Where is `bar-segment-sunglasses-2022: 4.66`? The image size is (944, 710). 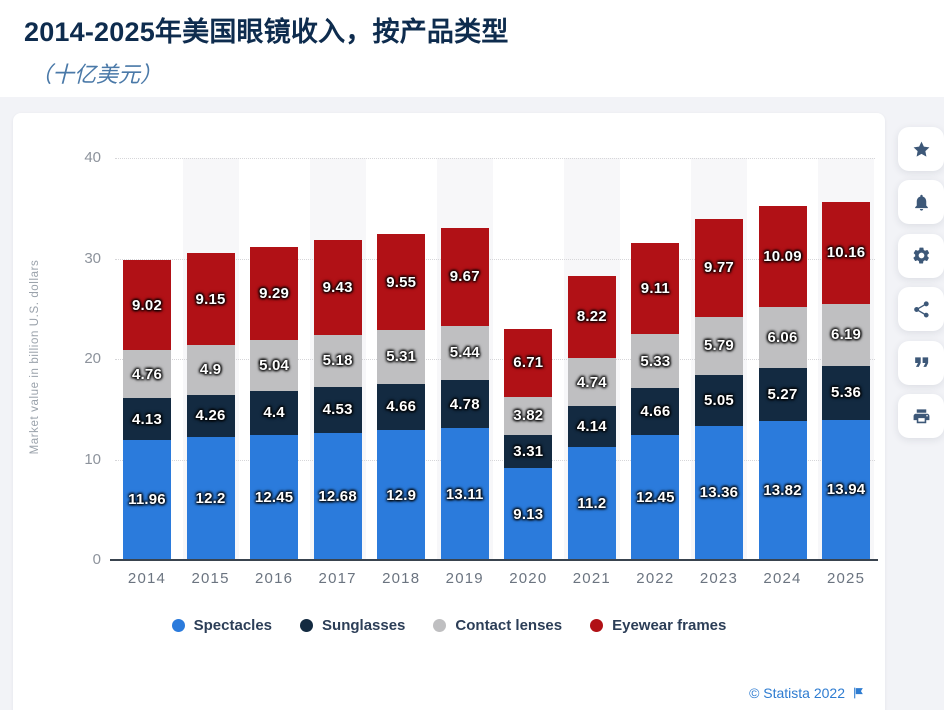
bar-segment-sunglasses-2022: 4.66 is located at coordinates (655, 411).